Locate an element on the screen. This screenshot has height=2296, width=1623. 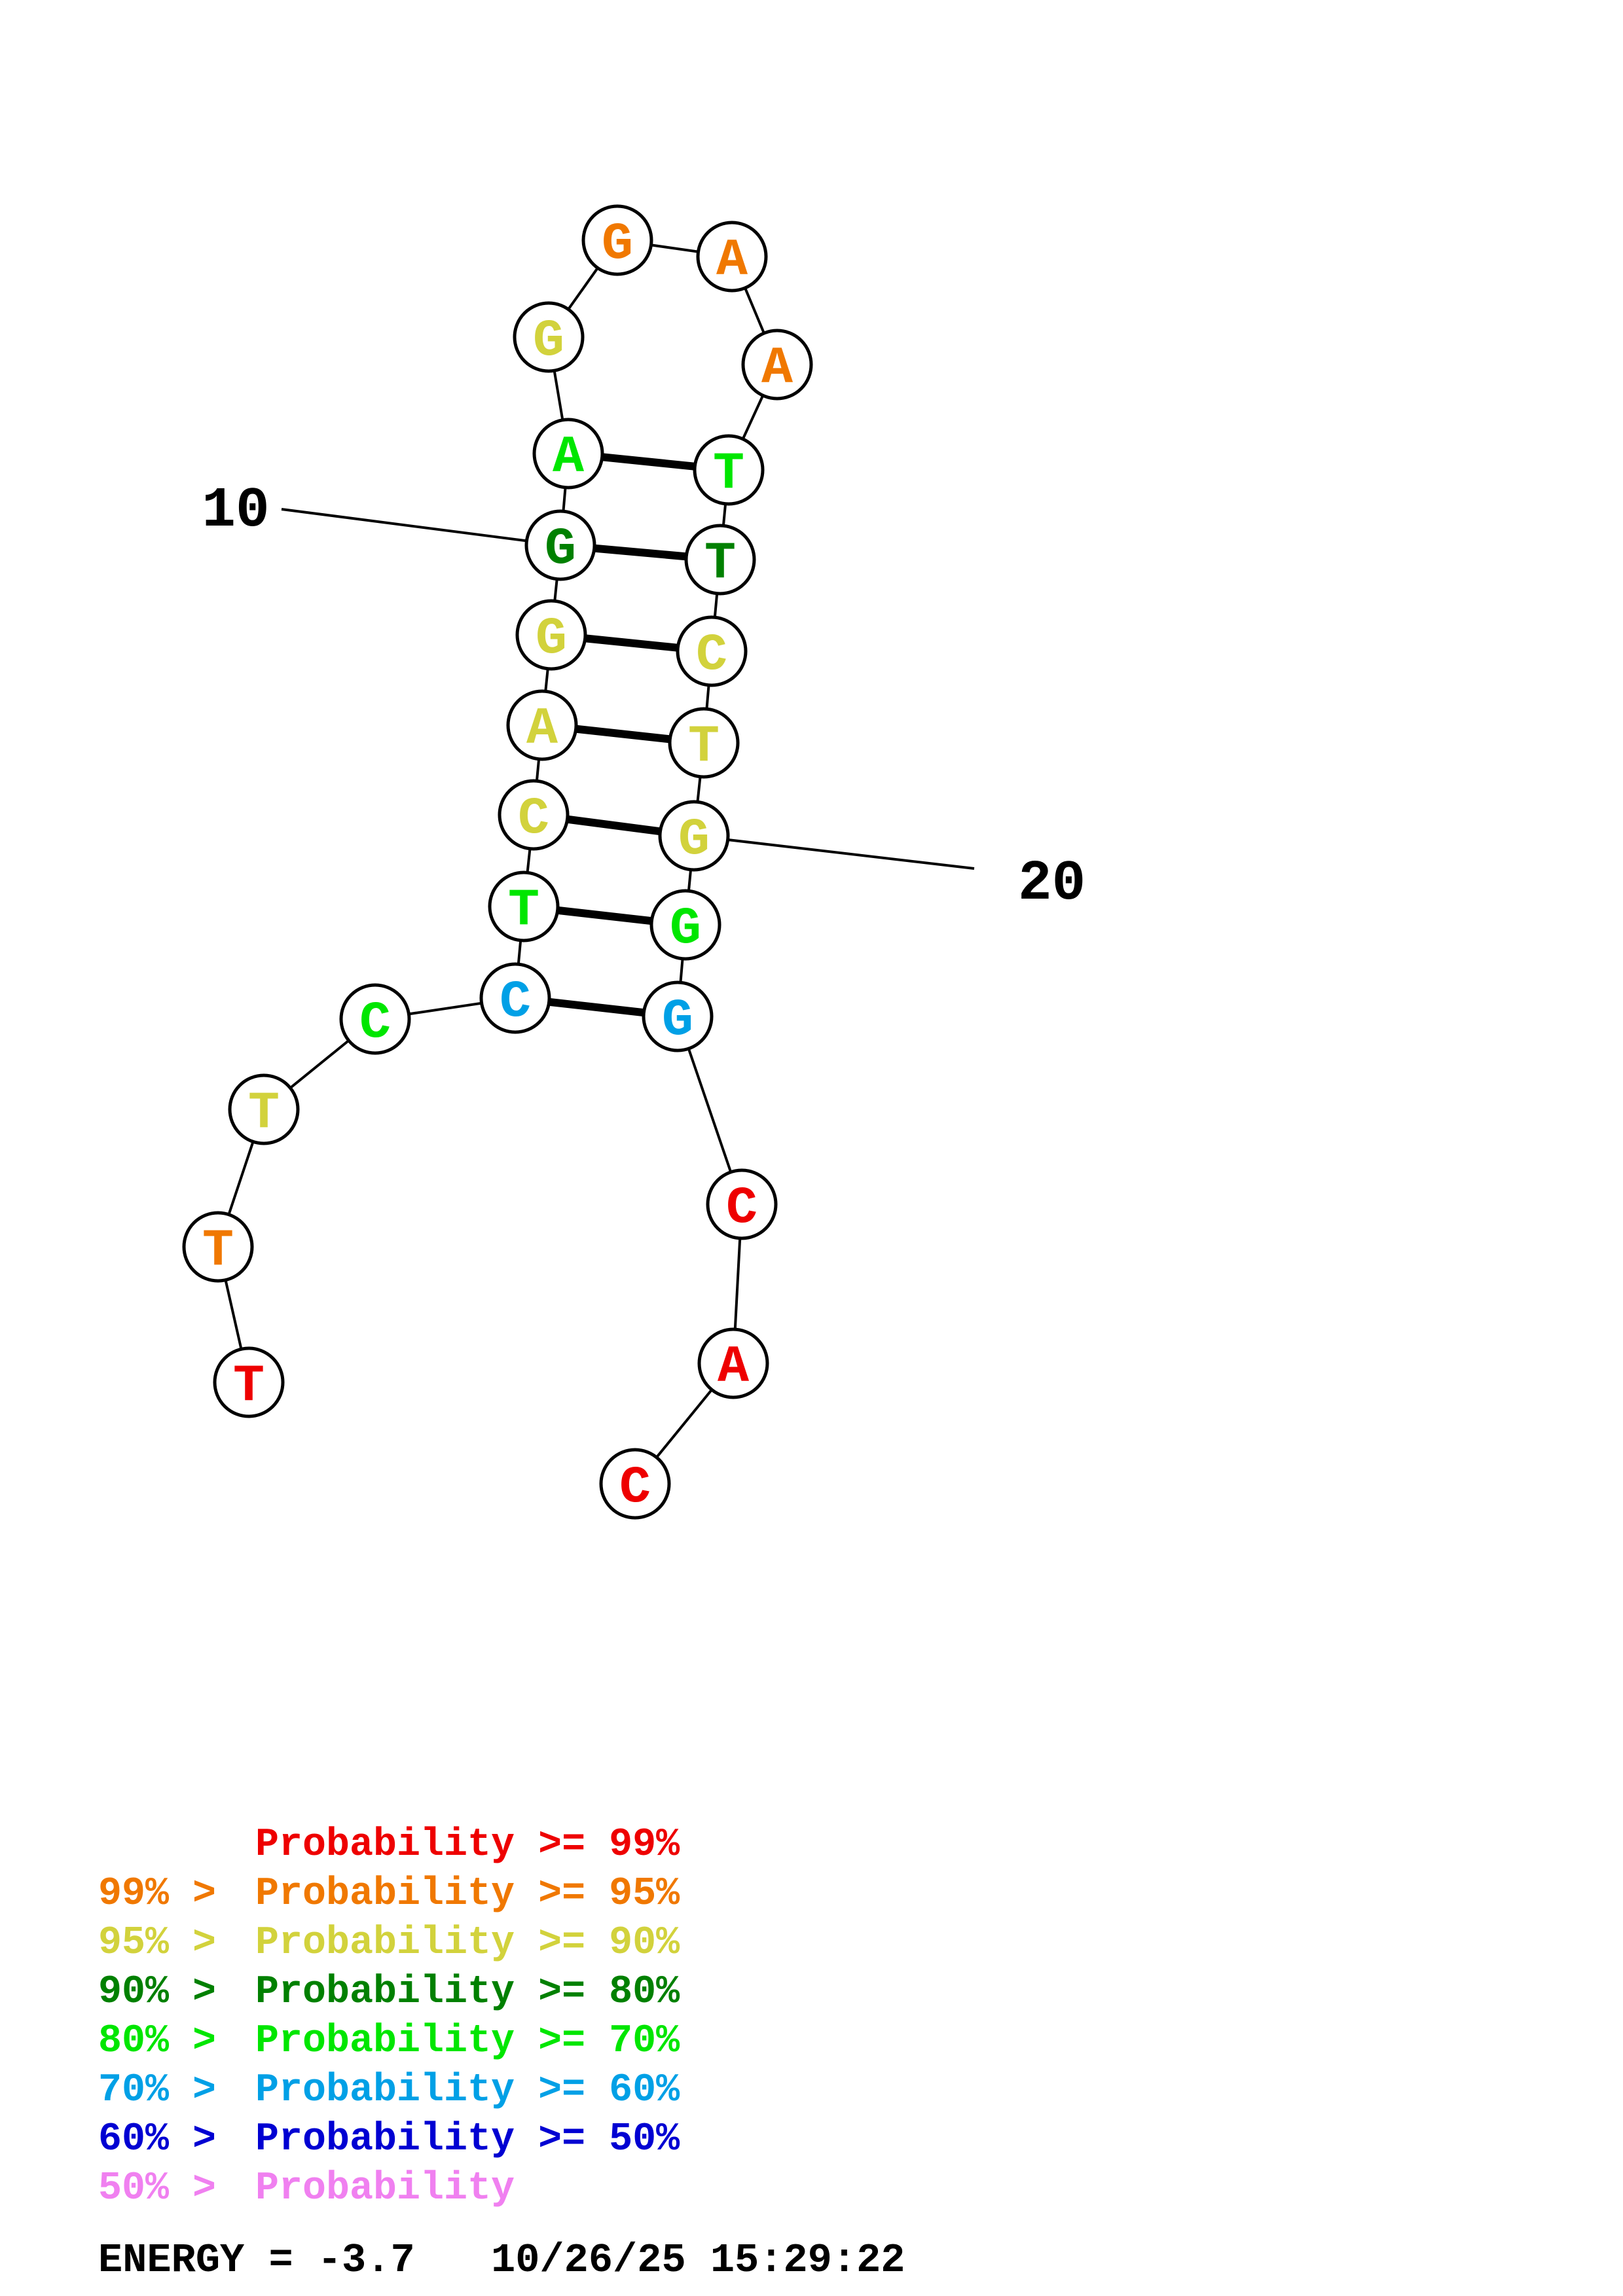
legend-text: Probability >= 60% is located at coordinates (467, 2090).